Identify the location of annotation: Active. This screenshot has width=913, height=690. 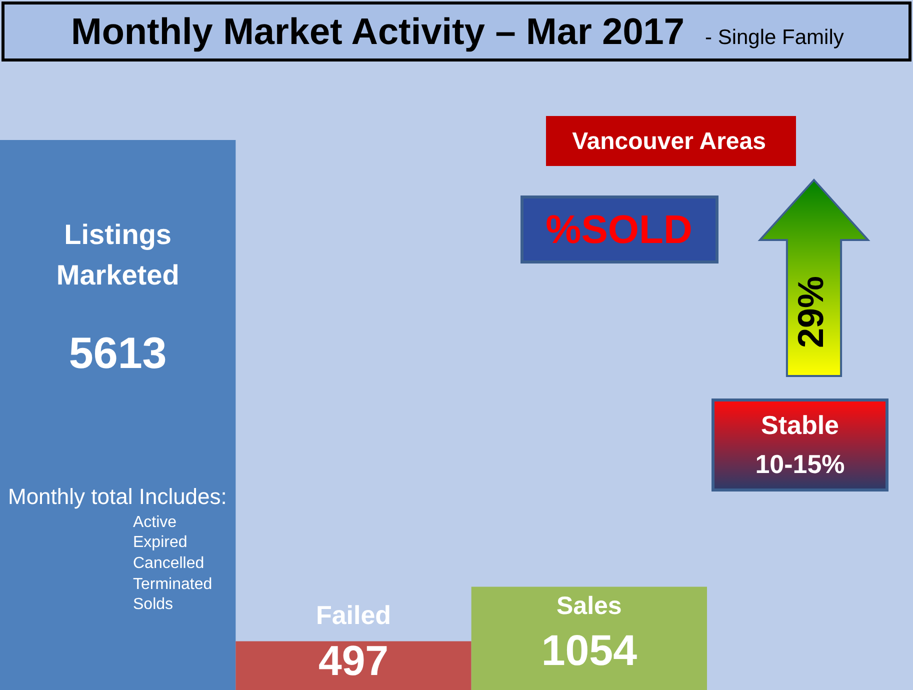
(155, 522).